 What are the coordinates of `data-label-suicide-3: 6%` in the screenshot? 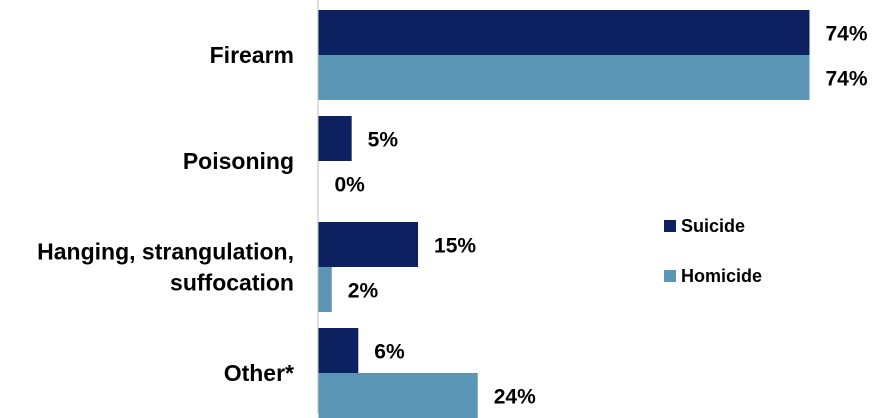 It's located at (389, 352).